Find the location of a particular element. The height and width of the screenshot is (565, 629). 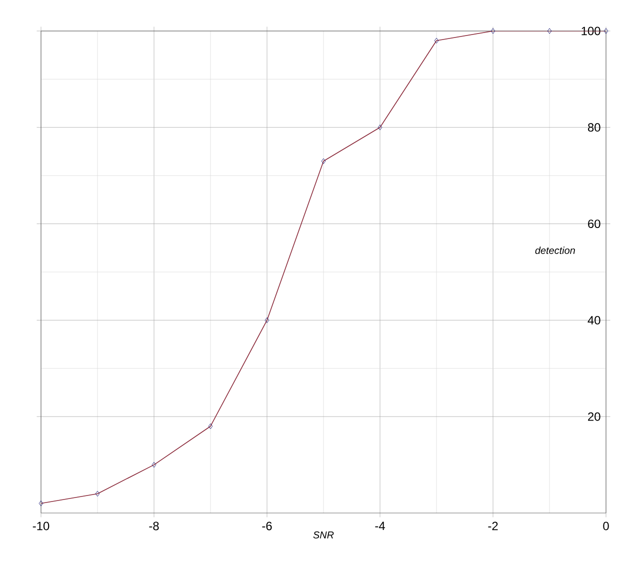

x-axis-title: SNR is located at coordinates (323, 534).